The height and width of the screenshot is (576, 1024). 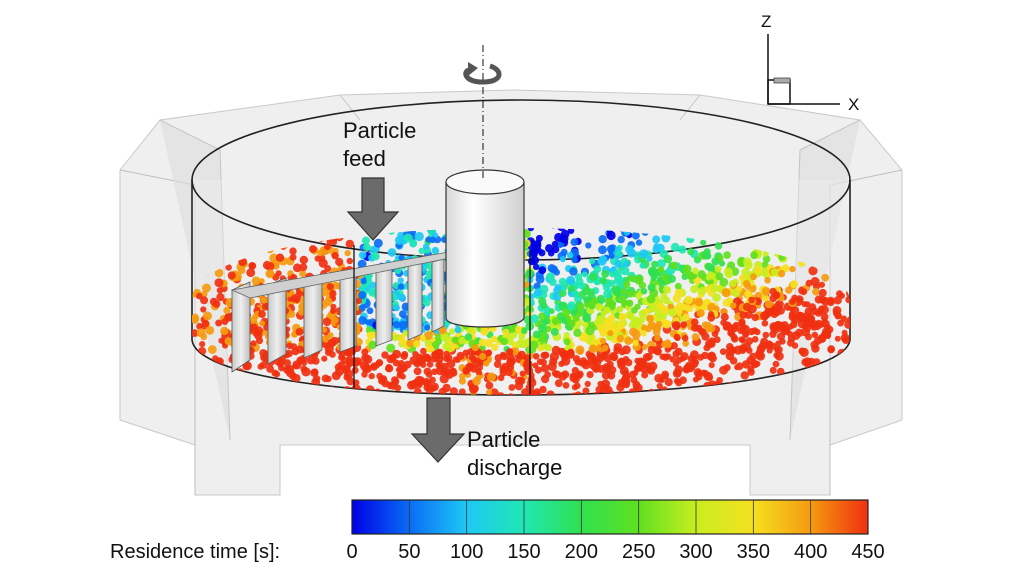 What do you see at coordinates (854, 104) in the screenshot?
I see `axis-x-label: X` at bounding box center [854, 104].